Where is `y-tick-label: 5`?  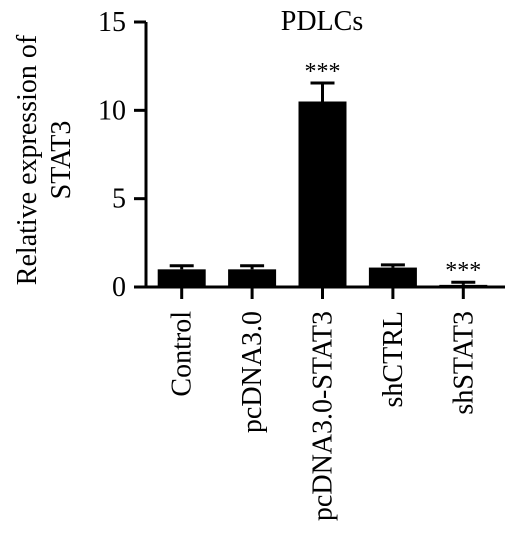 y-tick-label: 5 is located at coordinates (119, 199).